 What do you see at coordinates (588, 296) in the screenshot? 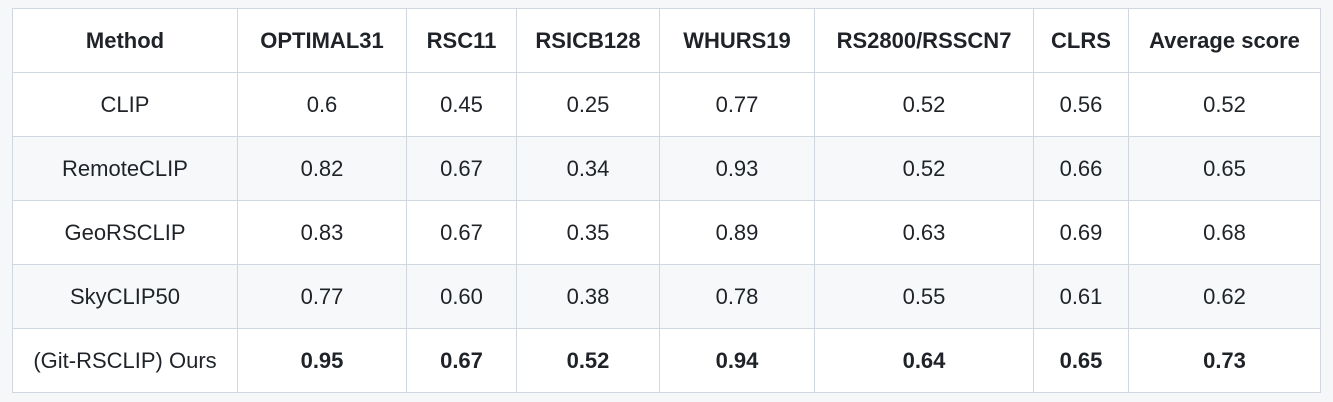
I see `table-cell: 0.38` at bounding box center [588, 296].